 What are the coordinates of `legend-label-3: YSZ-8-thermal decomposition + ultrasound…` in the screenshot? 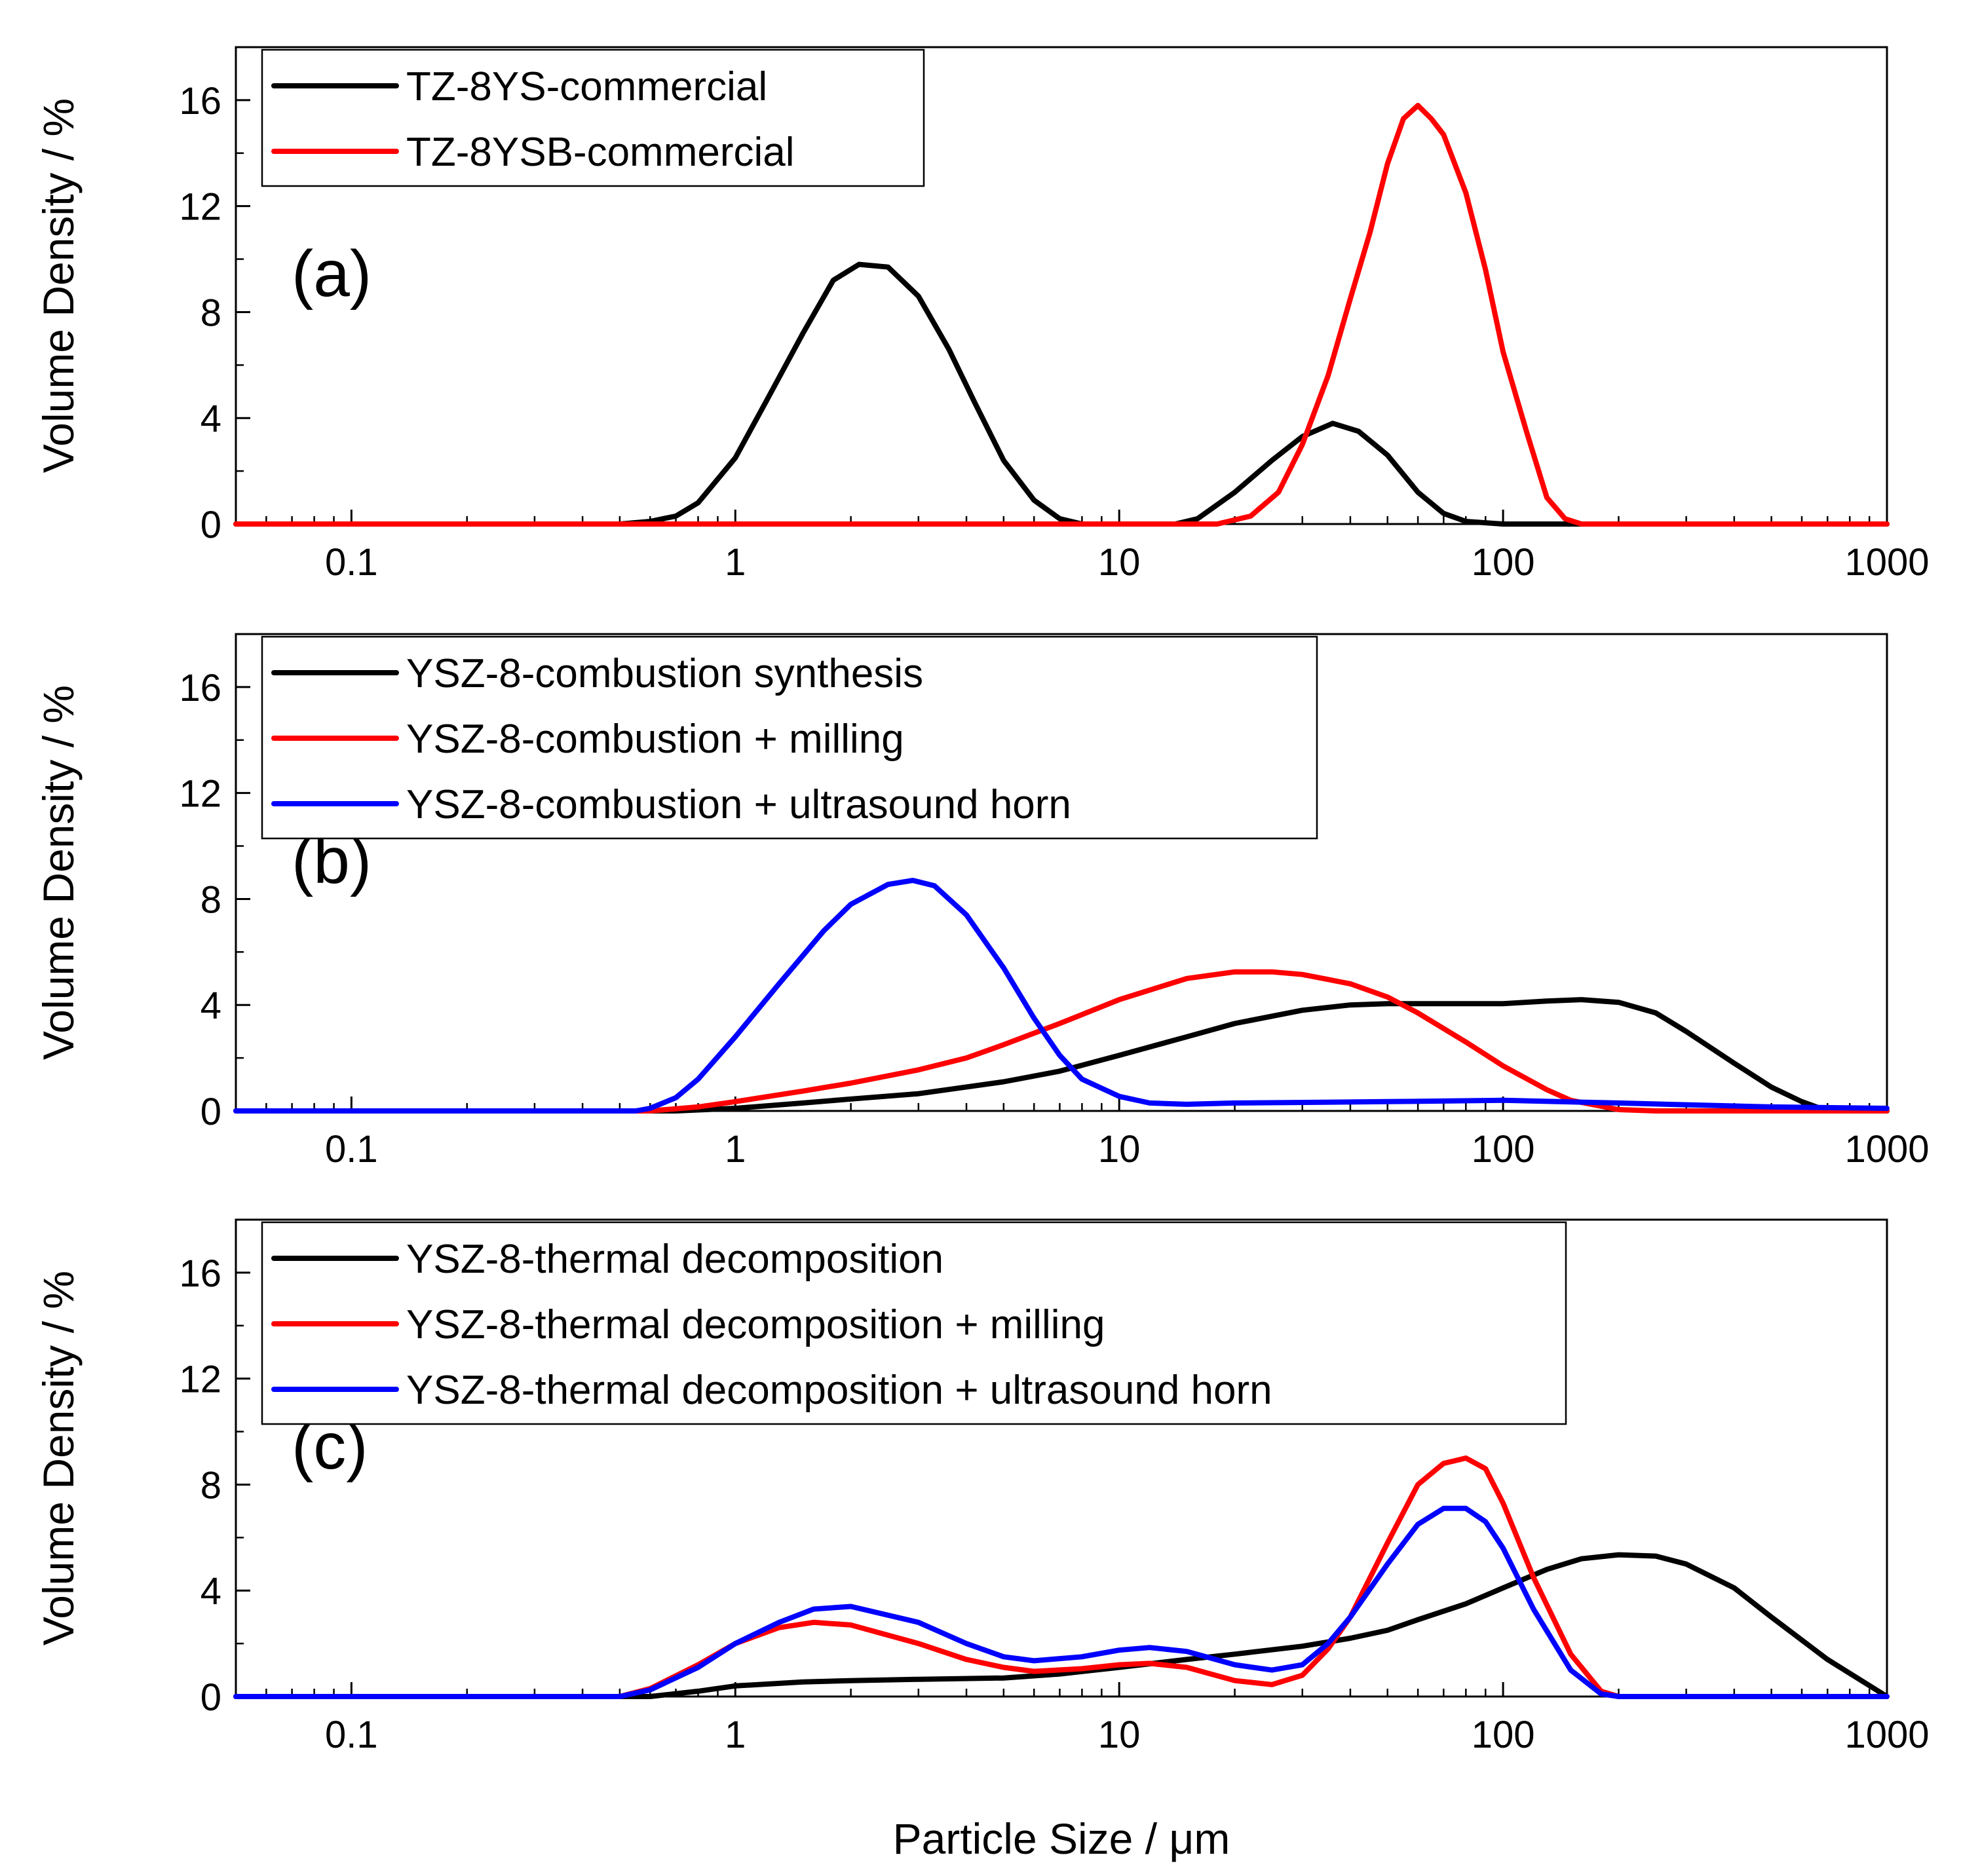 It's located at (839, 1390).